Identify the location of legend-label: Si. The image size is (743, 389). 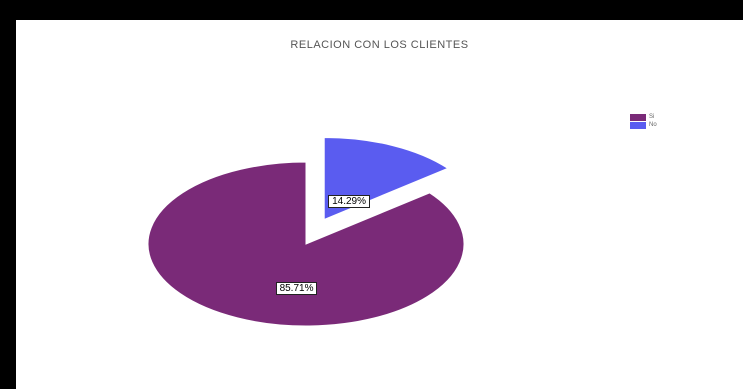
(652, 116).